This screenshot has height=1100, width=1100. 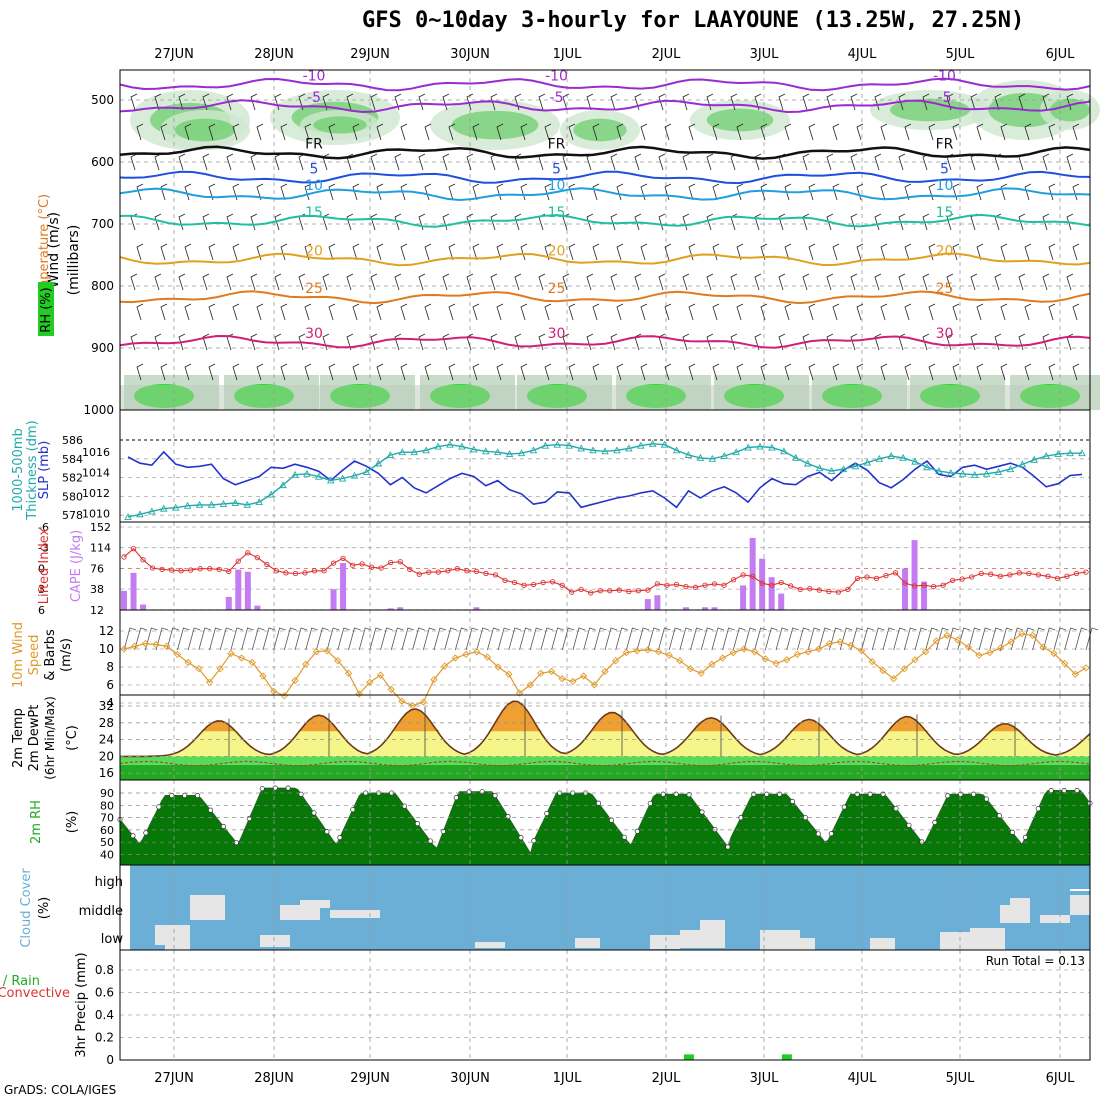 I want to click on thickness-y-tick: 578, so click(x=72, y=515).